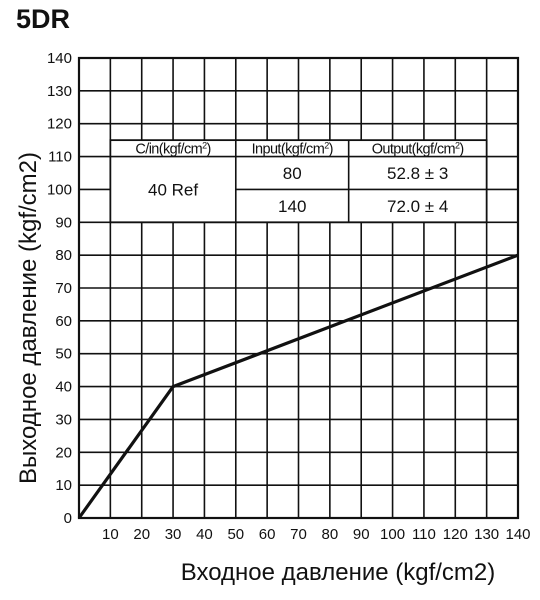 The height and width of the screenshot is (600, 540). Describe the element at coordinates (455, 534) in the screenshot. I see `x-tick-label: 120` at that location.